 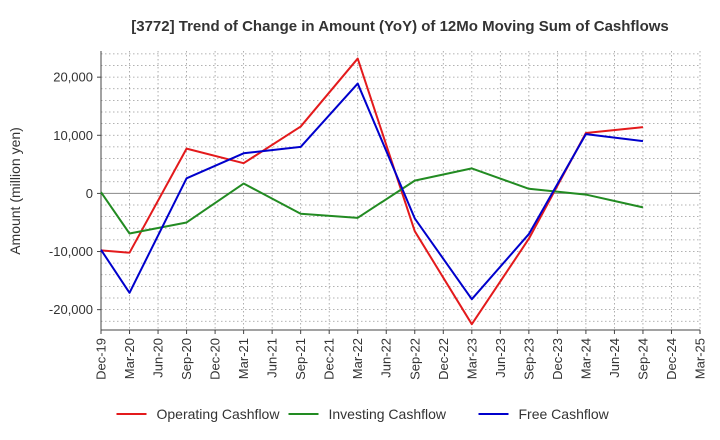 I want to click on y-axis-label: Amount (million yen), so click(x=15, y=191).